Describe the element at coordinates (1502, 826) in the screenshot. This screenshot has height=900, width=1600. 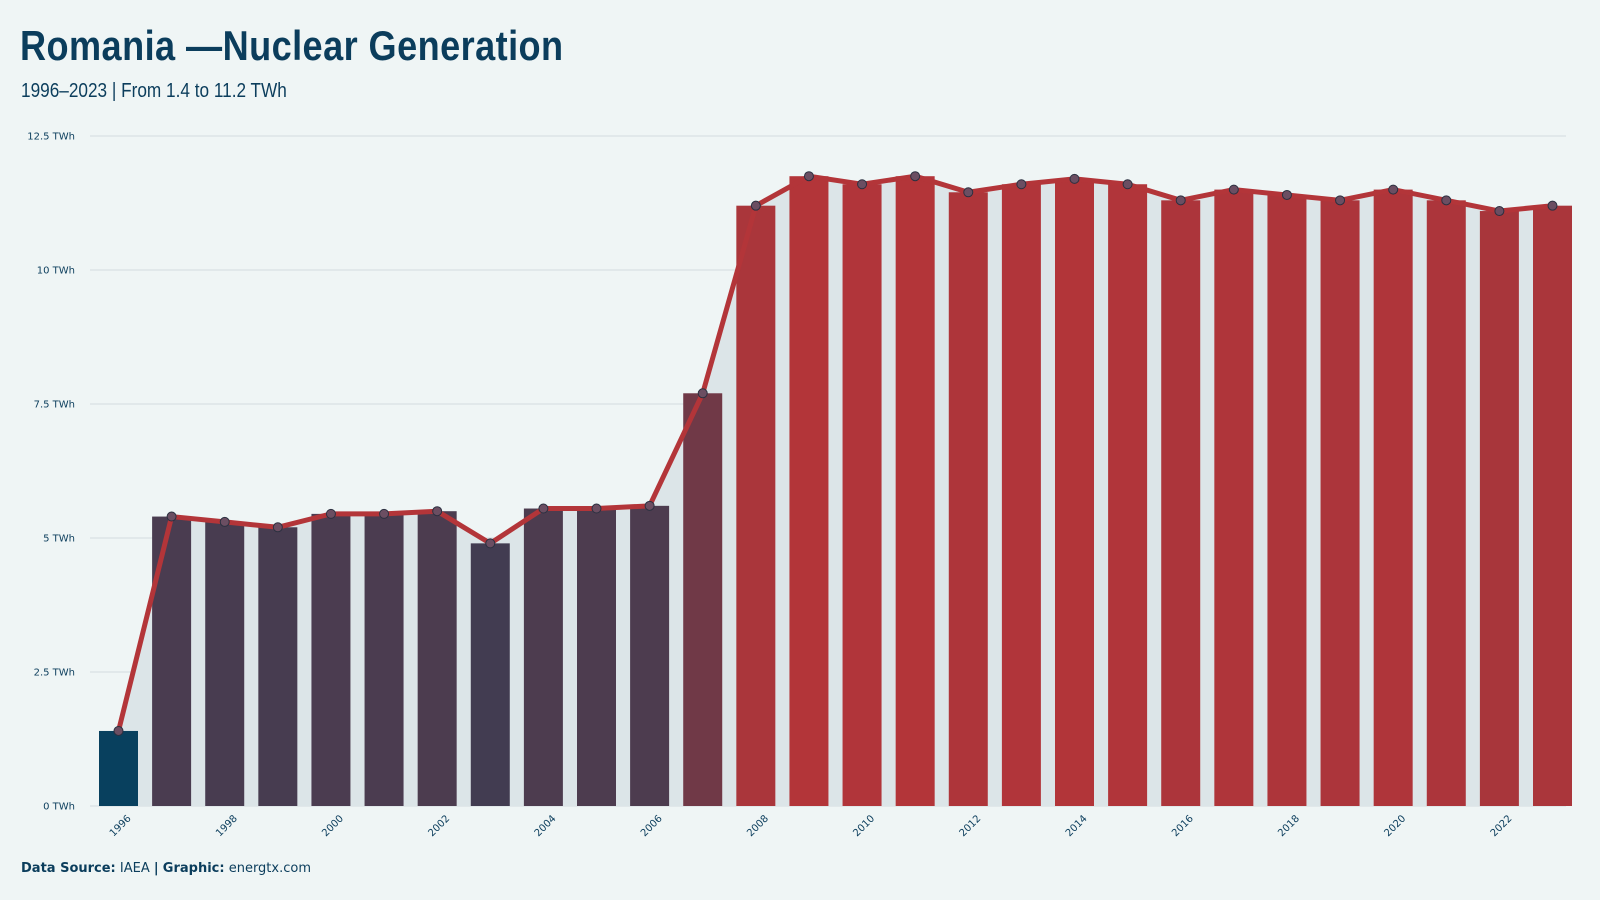
I see `x-tick-label: 2022` at that location.